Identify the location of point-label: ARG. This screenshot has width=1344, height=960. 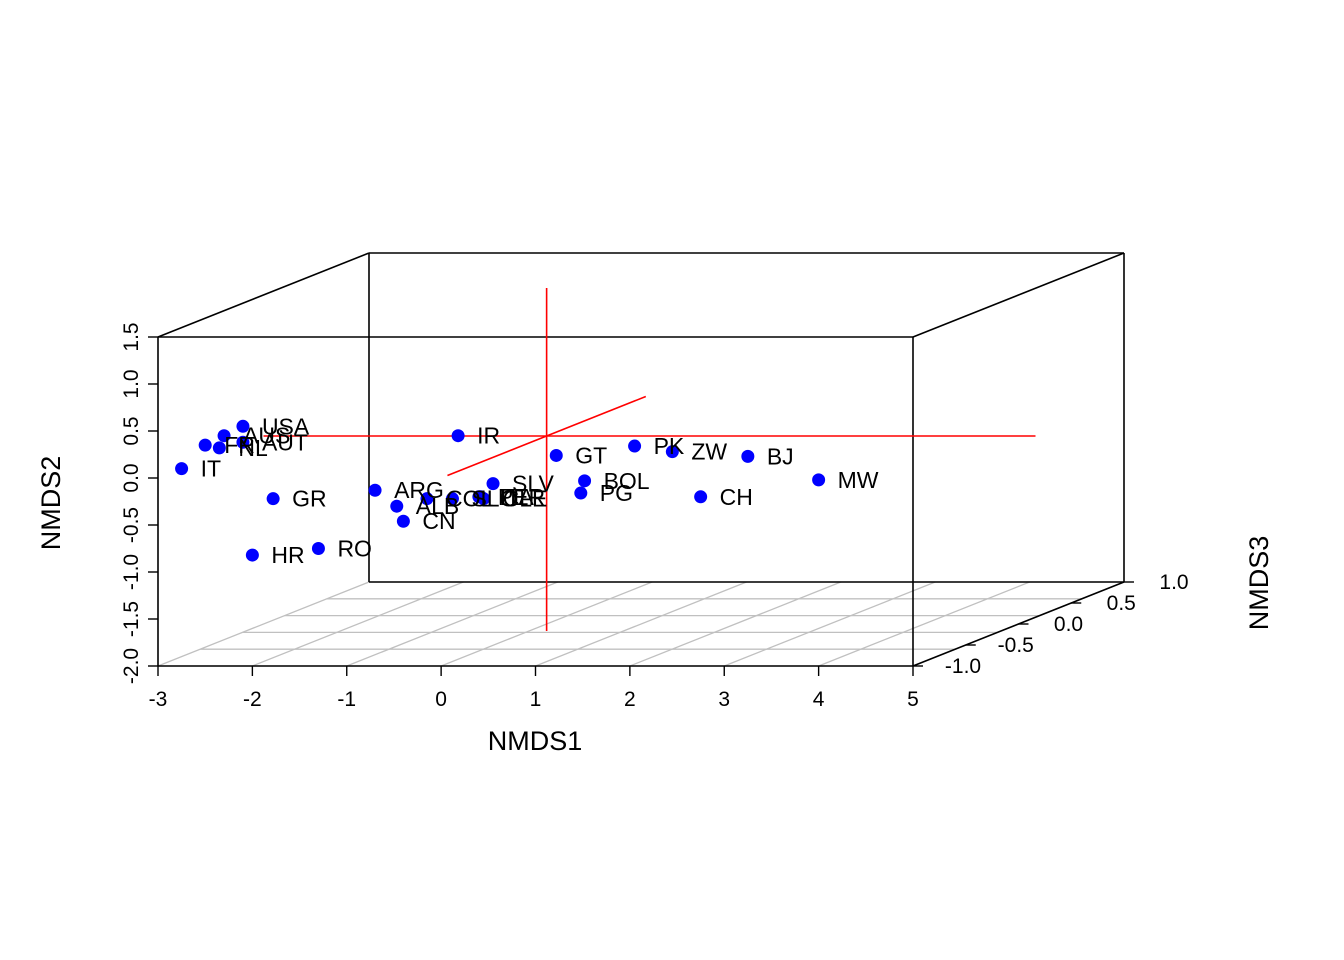
(419, 490).